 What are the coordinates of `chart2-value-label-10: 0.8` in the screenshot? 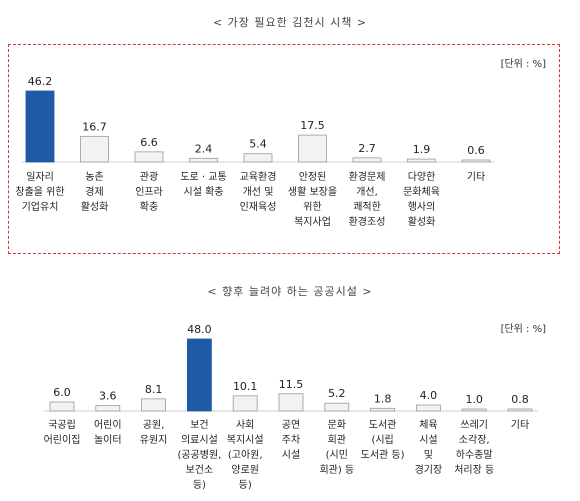 It's located at (520, 399).